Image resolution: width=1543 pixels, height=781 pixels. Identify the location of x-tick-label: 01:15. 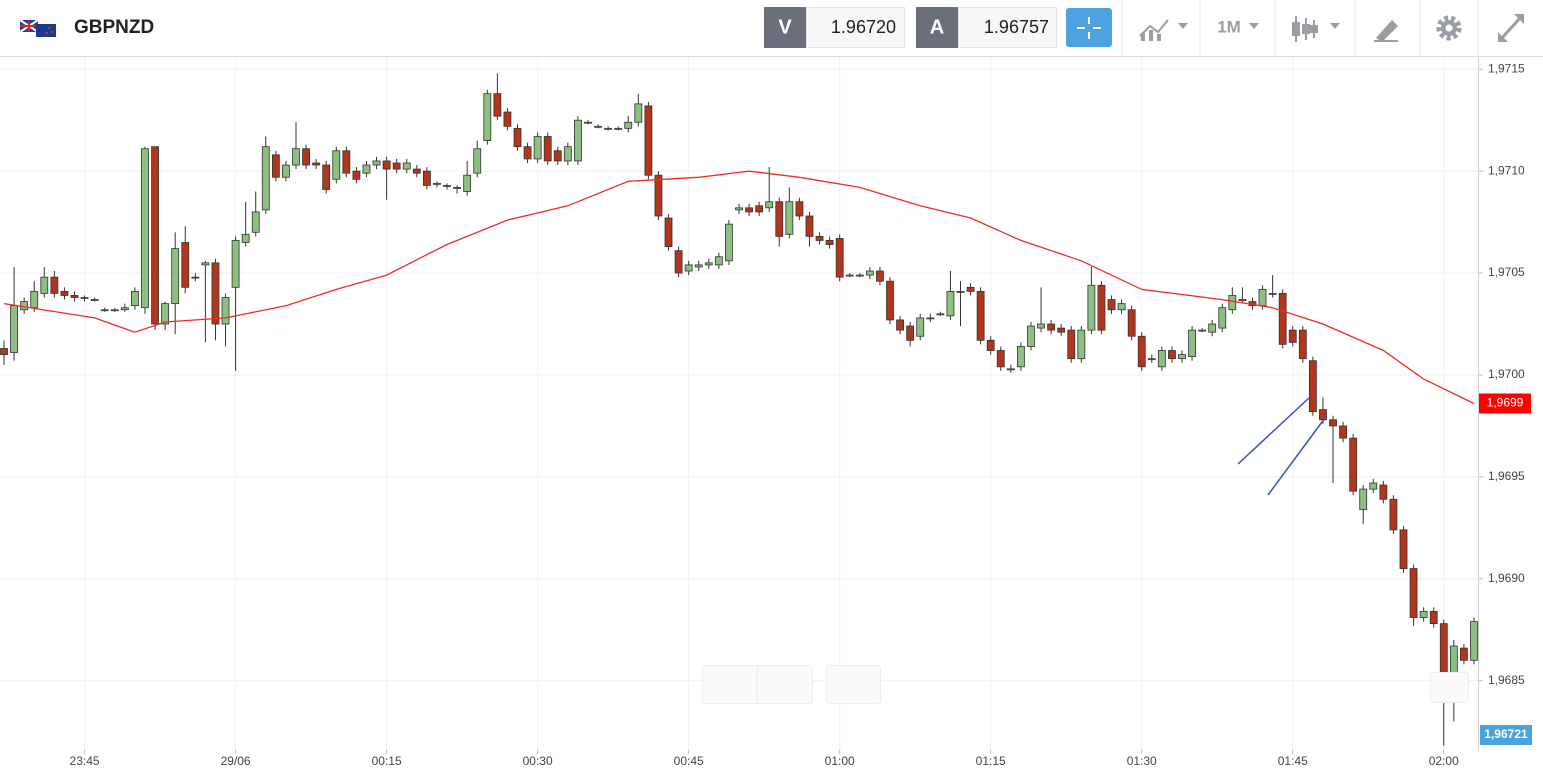
(991, 761).